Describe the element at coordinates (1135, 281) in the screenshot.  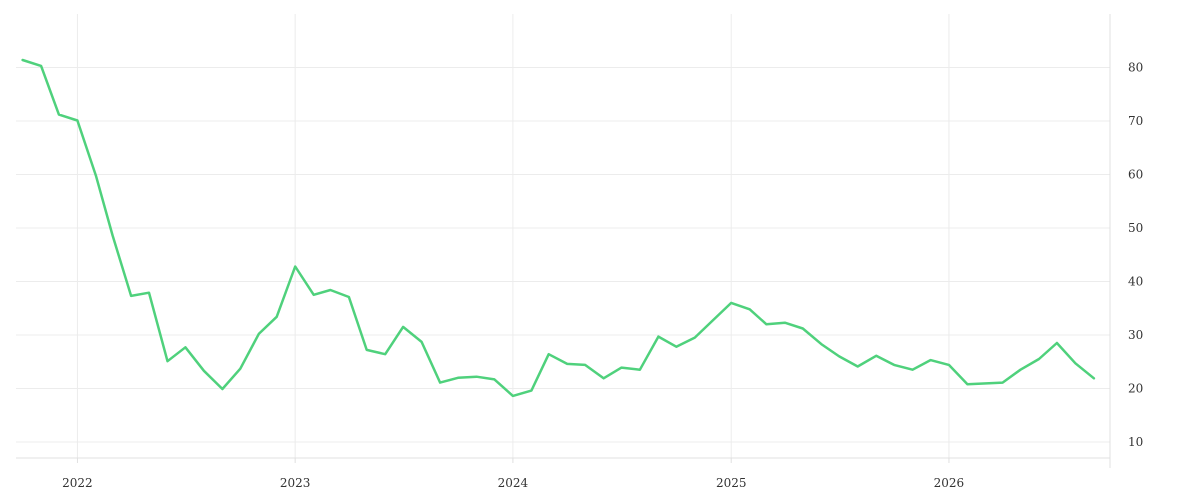
I see `y-tick-label: 40` at that location.